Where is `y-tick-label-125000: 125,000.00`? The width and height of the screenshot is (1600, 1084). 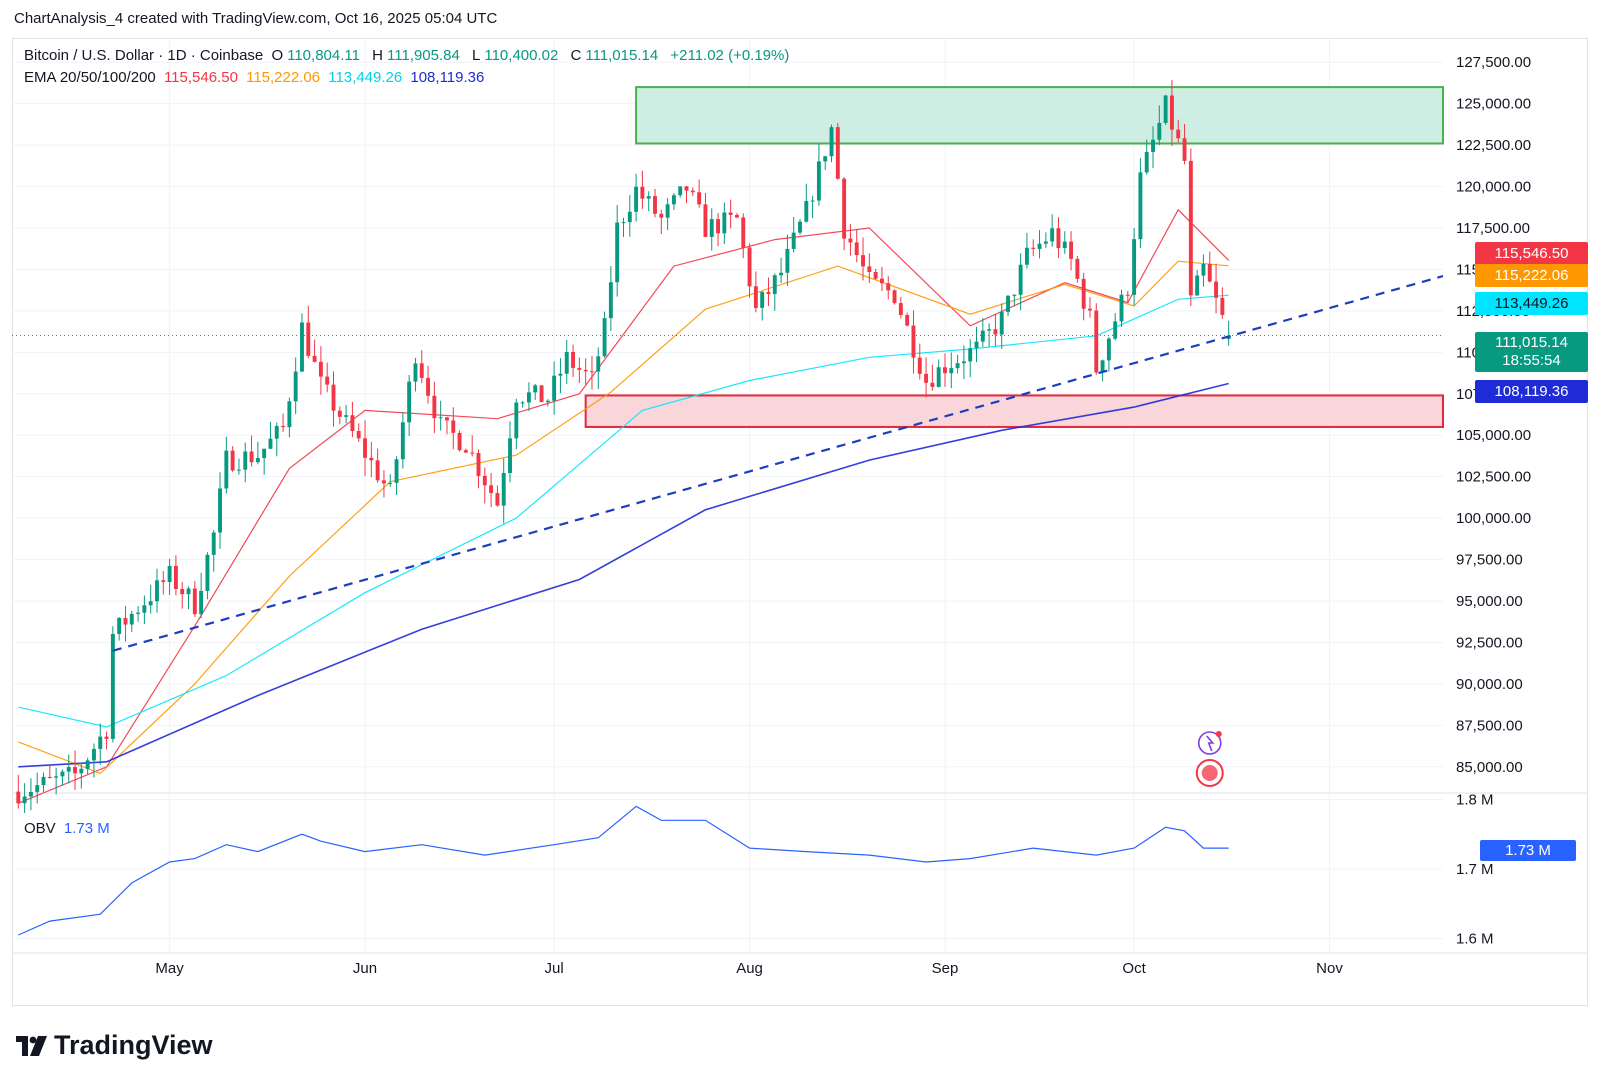 y-tick-label-125000: 125,000.00 is located at coordinates (1493, 104).